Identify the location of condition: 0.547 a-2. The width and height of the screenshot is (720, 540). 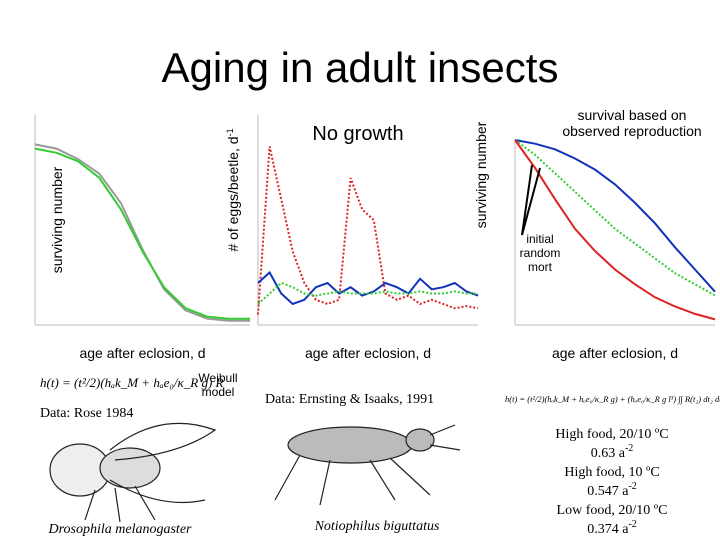
(612, 490).